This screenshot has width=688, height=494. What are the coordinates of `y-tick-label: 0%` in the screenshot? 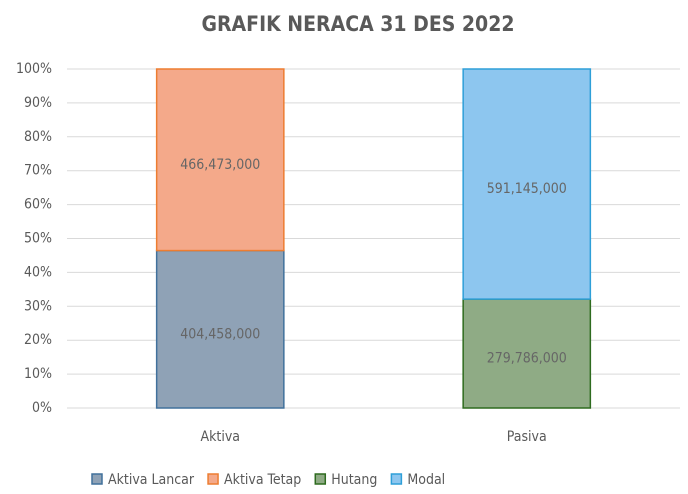 It's located at (42, 408).